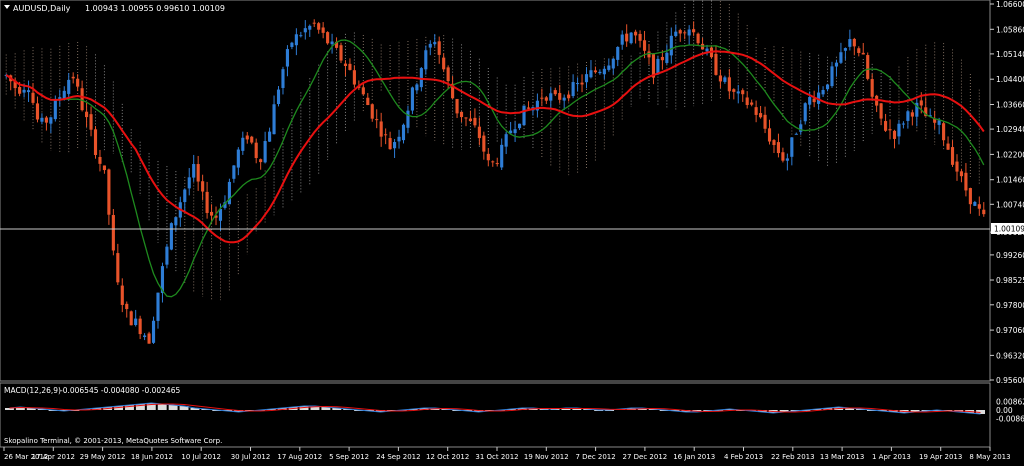 Image resolution: width=1024 pixels, height=466 pixels. I want to click on y-tick-label: 1.05860, so click(1010, 29).